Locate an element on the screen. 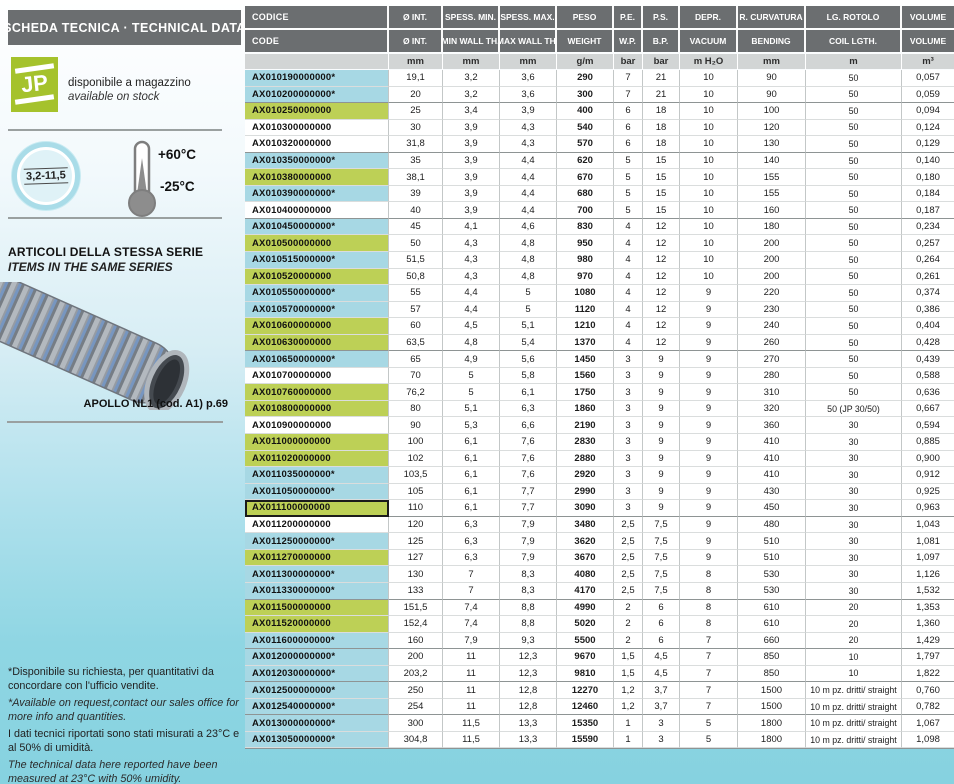  code-cell: AX010350000000* is located at coordinates (317, 161).